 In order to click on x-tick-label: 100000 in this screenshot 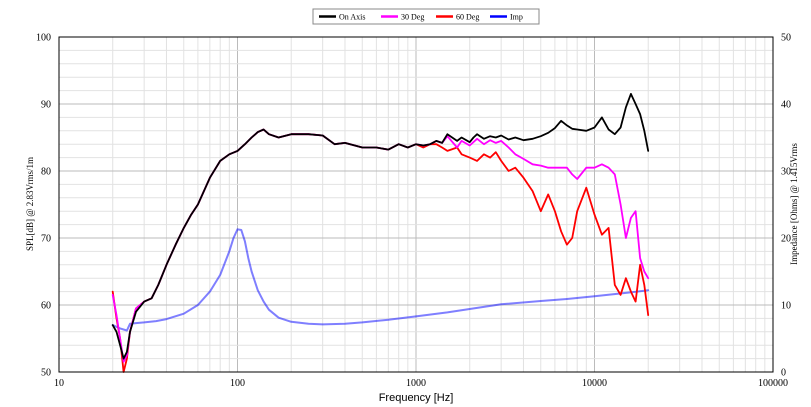, I will do `click(773, 383)`.